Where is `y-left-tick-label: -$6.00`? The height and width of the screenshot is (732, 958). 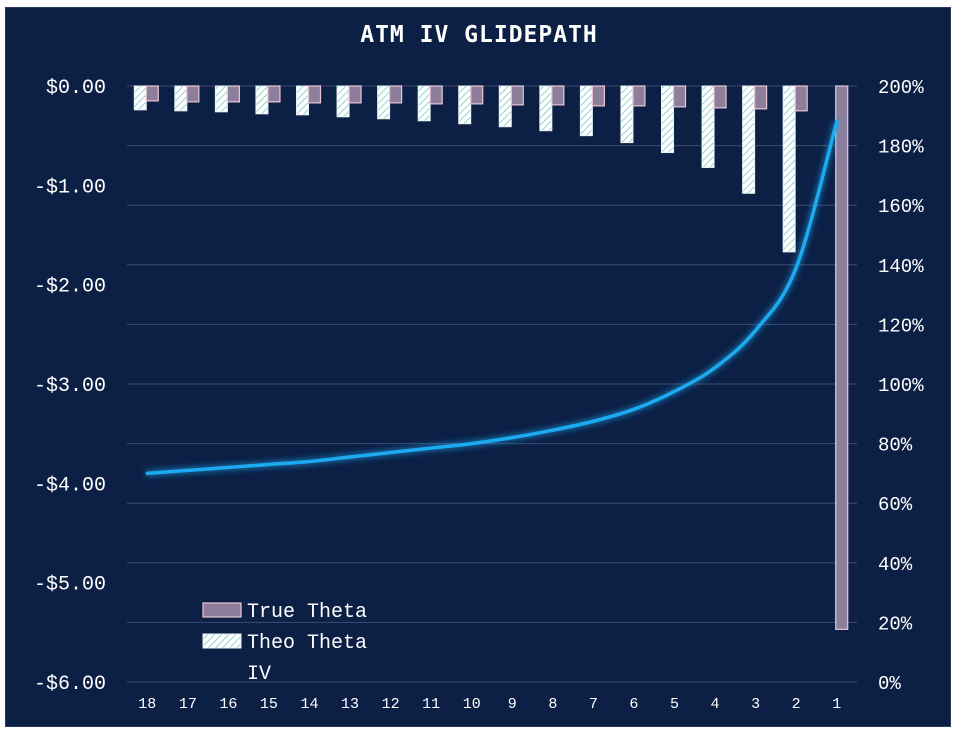 y-left-tick-label: -$6.00 is located at coordinates (70, 684).